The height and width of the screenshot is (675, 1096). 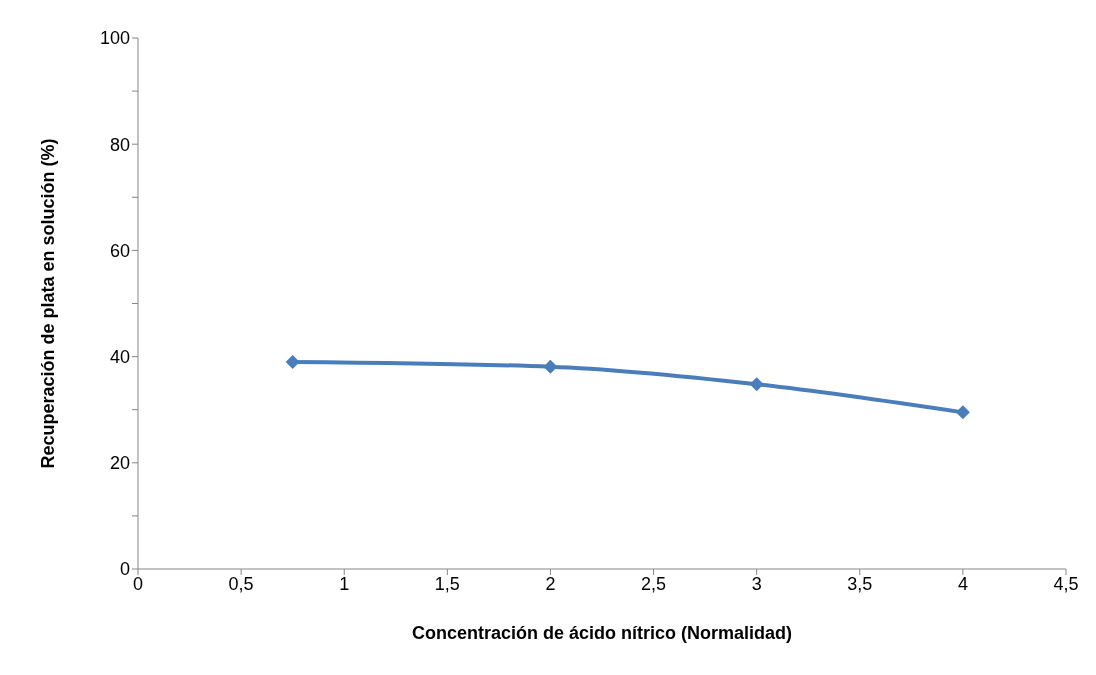 I want to click on y-tick-label: 60, so click(x=119, y=250).